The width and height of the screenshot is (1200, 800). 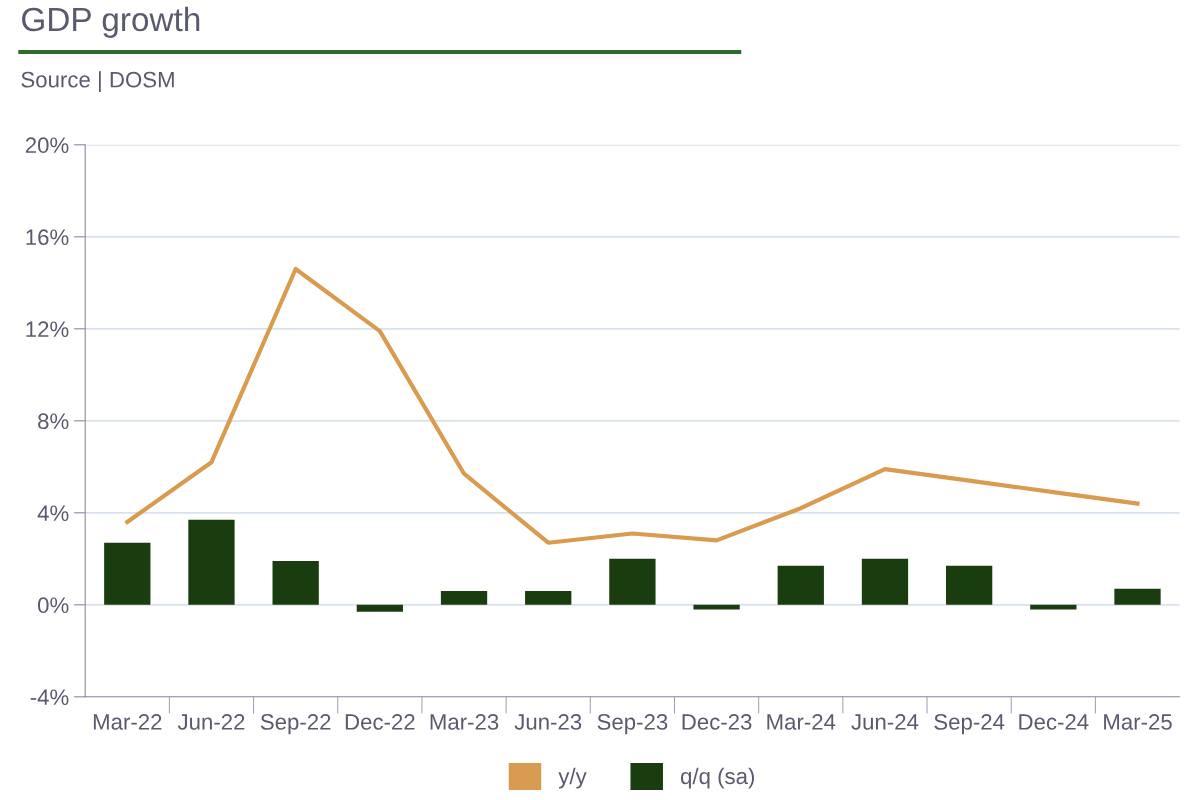 What do you see at coordinates (53, 513) in the screenshot?
I see `y-tick-label: 4%` at bounding box center [53, 513].